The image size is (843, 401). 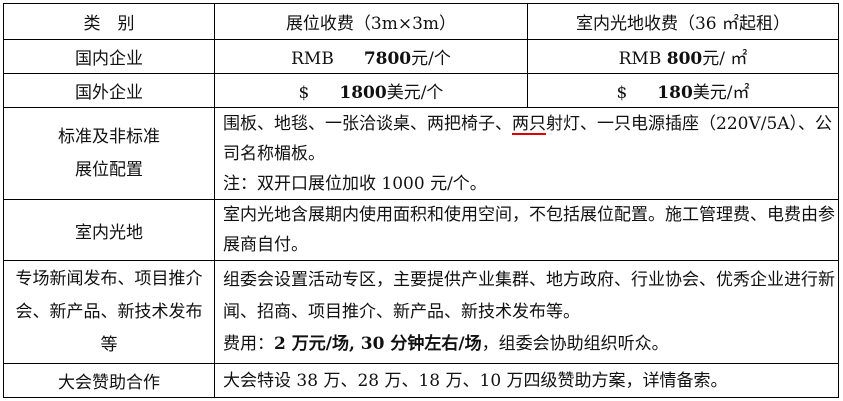 I want to click on text: 围板、地毯、一张洽谈桌、两把椅子、, so click(x=367, y=123).